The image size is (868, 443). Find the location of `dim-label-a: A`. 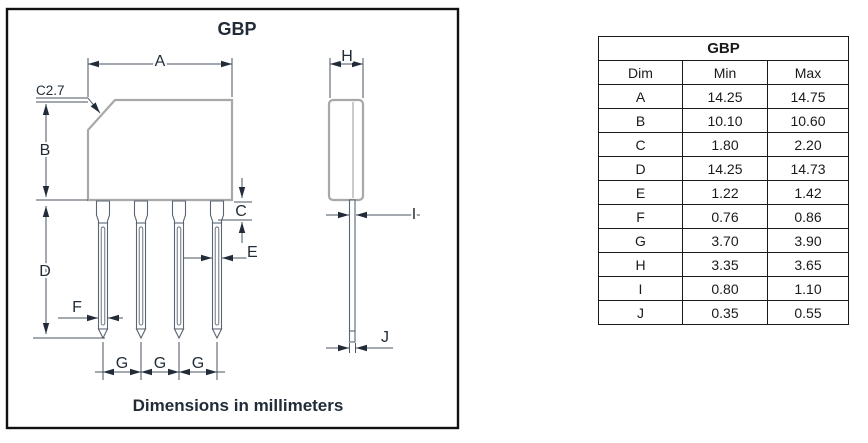

dim-label-a: A is located at coordinates (160, 61).